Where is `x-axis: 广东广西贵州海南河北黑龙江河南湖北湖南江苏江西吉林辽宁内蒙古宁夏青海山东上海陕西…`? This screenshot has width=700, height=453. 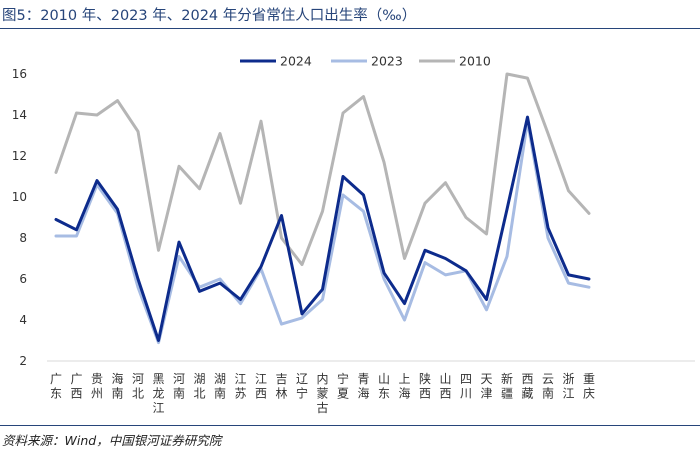
x-axis: 广东广西贵州海南河北黑龙江河南湖北湖南江苏江西吉林辽宁内蒙古宁夏青海山东上海陕西… is located at coordinates (371, 387).